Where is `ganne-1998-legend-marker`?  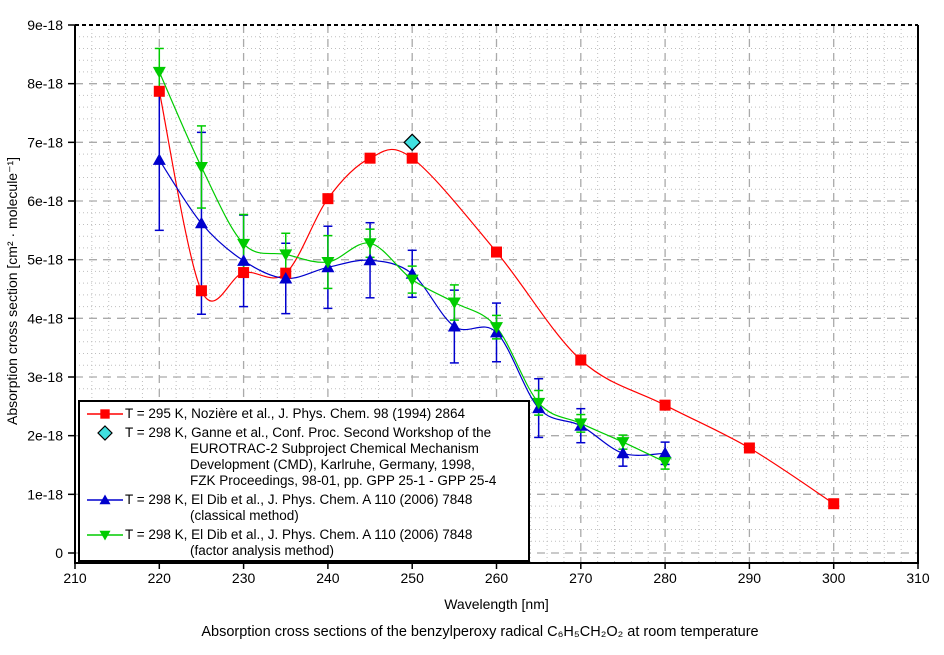
ganne-1998-legend-marker is located at coordinates (104, 433).